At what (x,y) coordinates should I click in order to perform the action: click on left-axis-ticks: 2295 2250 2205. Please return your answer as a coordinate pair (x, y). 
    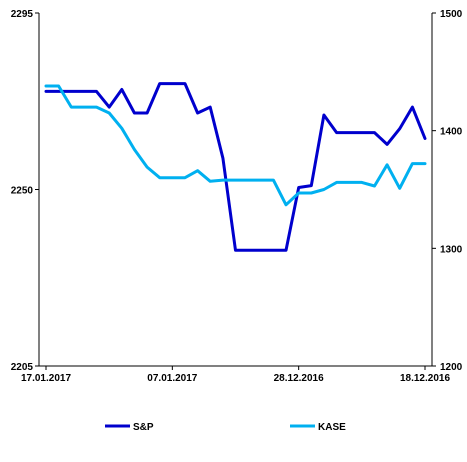
    Looking at the image, I should click on (25, 191).